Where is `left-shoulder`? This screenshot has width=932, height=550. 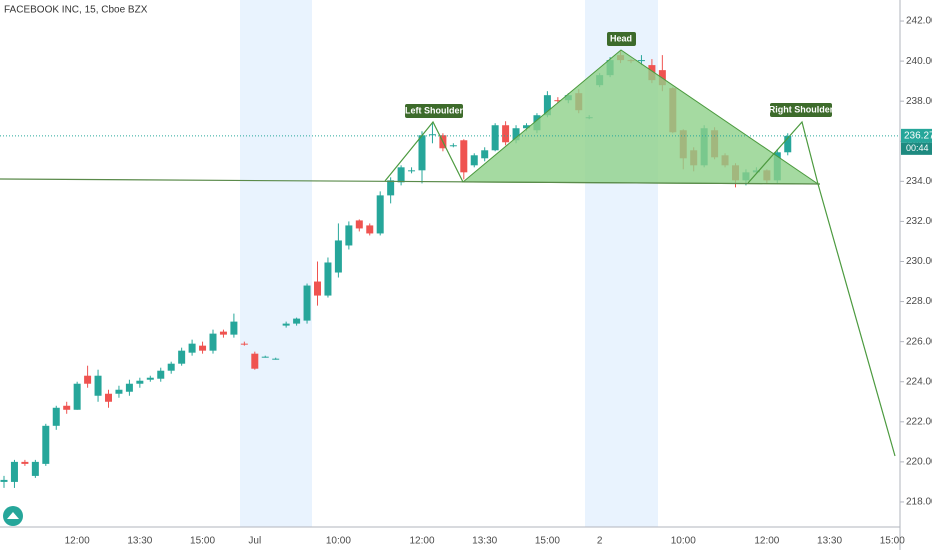 left-shoulder is located at coordinates (424, 151).